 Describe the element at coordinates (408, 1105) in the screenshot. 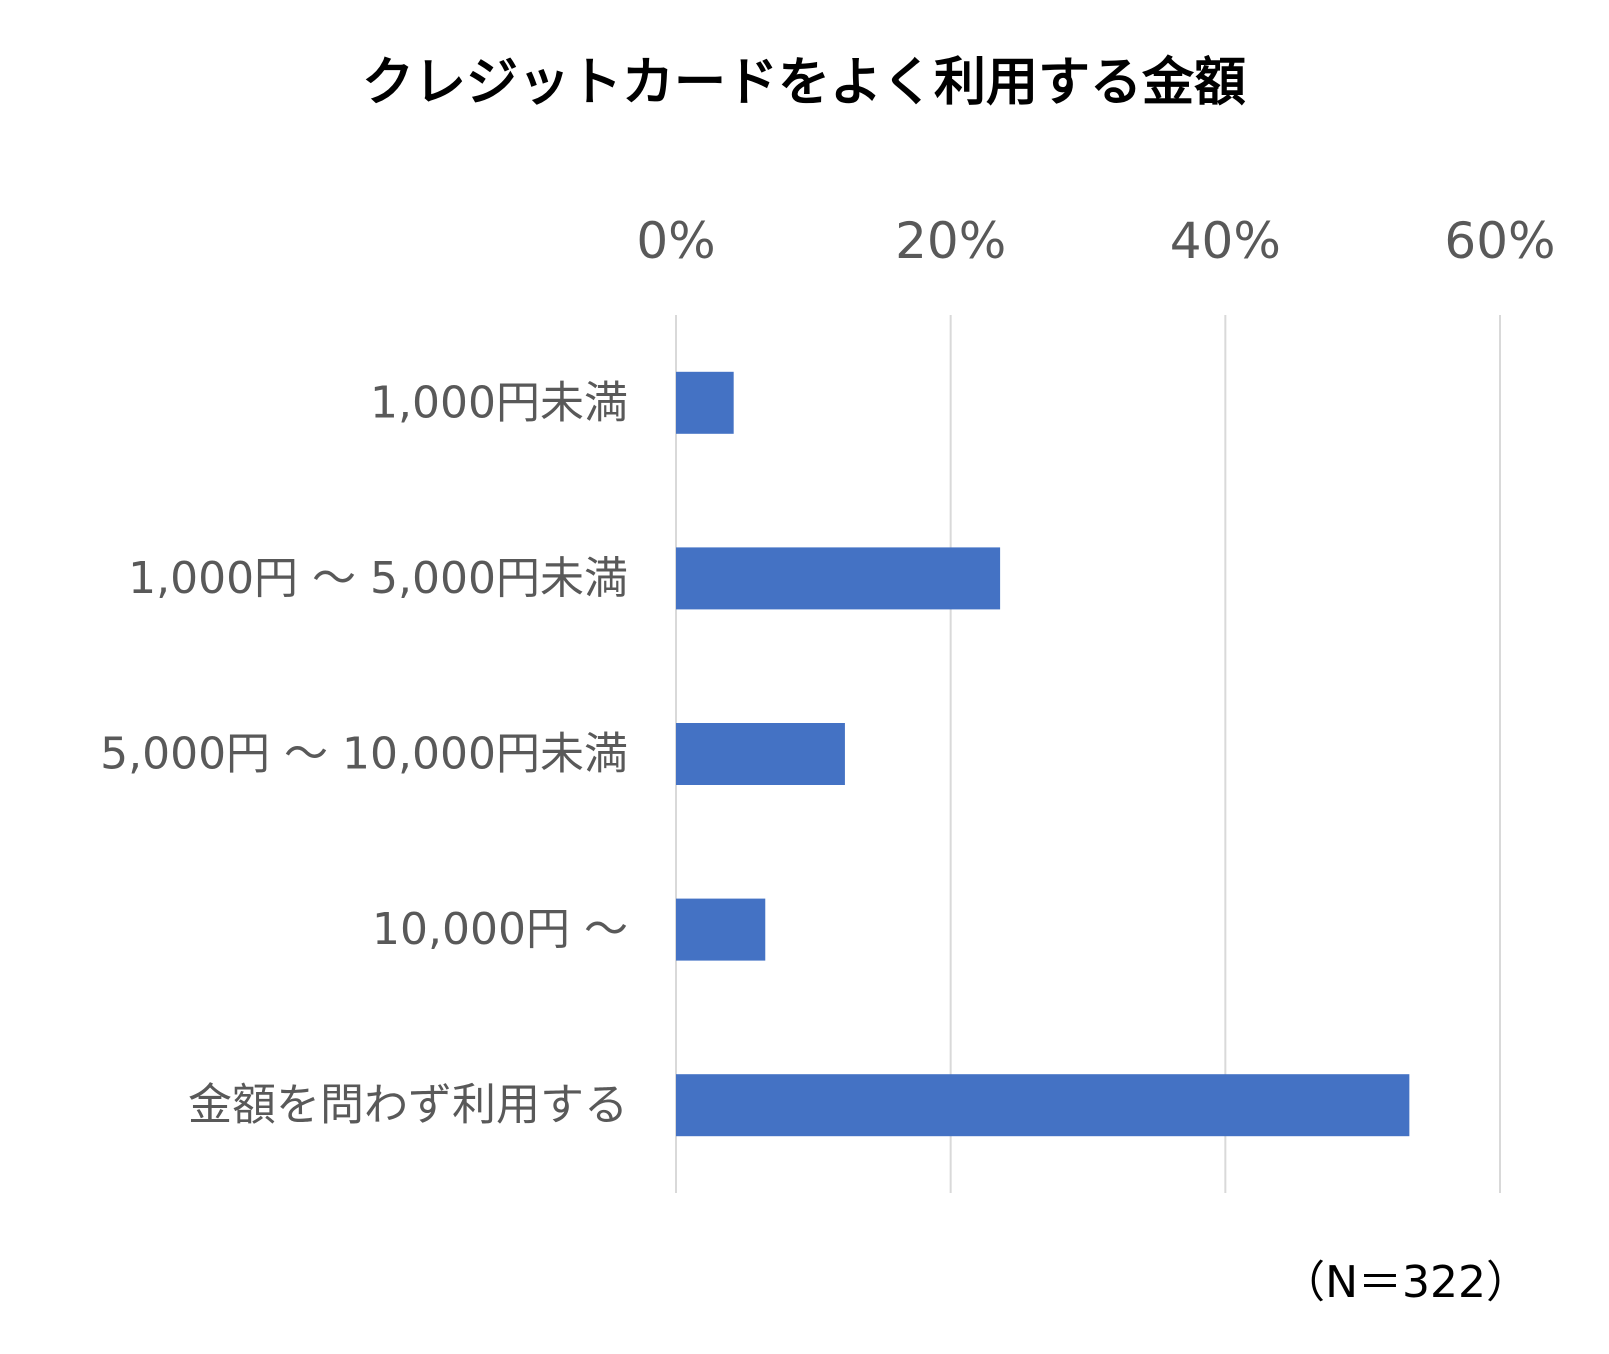

I see `category-label: 金額を問わず利用する` at that location.